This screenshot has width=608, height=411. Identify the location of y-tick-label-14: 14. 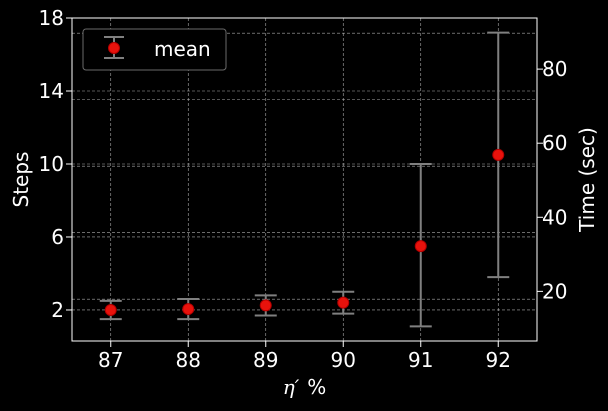
(51, 91).